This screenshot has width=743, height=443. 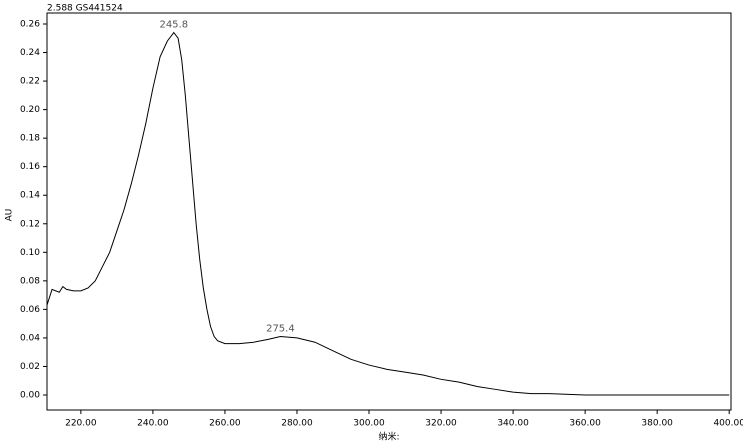 What do you see at coordinates (30, 167) in the screenshot?
I see `y-tick-label: 0.16` at bounding box center [30, 167].